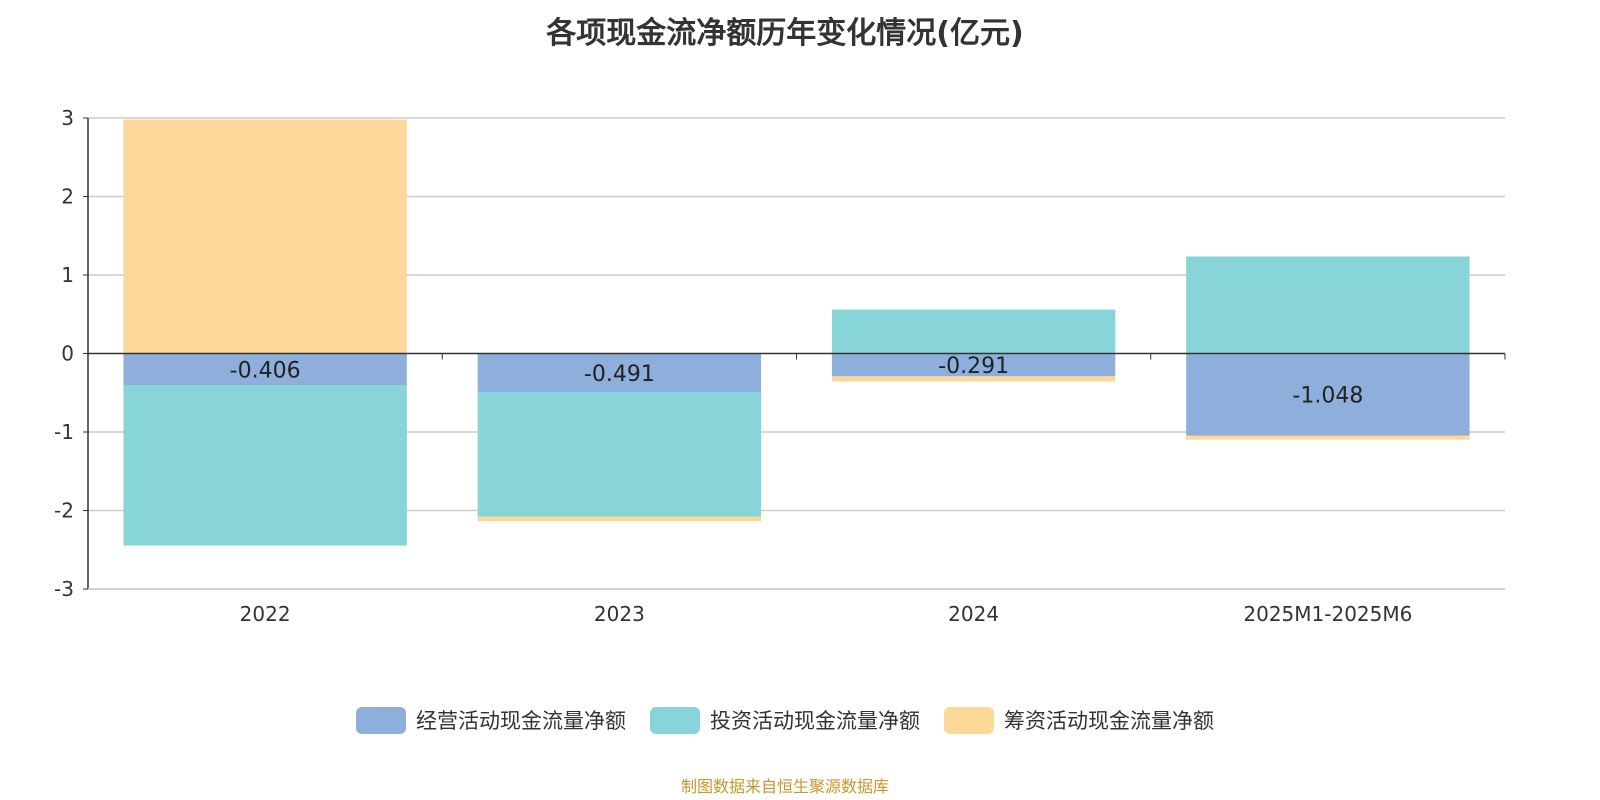 This screenshot has width=1600, height=800. I want to click on y-tick-label: -1, so click(64, 432).